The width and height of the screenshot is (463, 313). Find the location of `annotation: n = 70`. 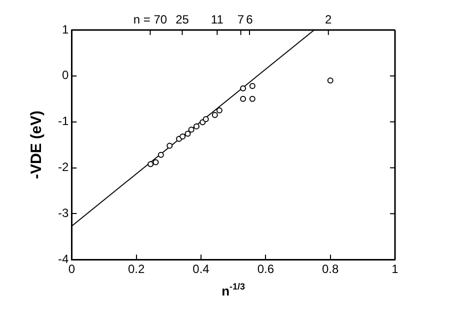

annotation: n = 70 is located at coordinates (150, 19).